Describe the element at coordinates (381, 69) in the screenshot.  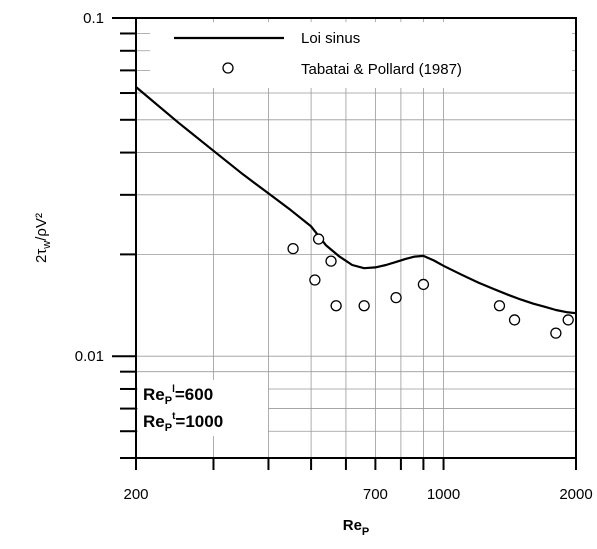
I see `legend-label-tabatai-pollard: Tabatai & Pollard (1987)` at that location.